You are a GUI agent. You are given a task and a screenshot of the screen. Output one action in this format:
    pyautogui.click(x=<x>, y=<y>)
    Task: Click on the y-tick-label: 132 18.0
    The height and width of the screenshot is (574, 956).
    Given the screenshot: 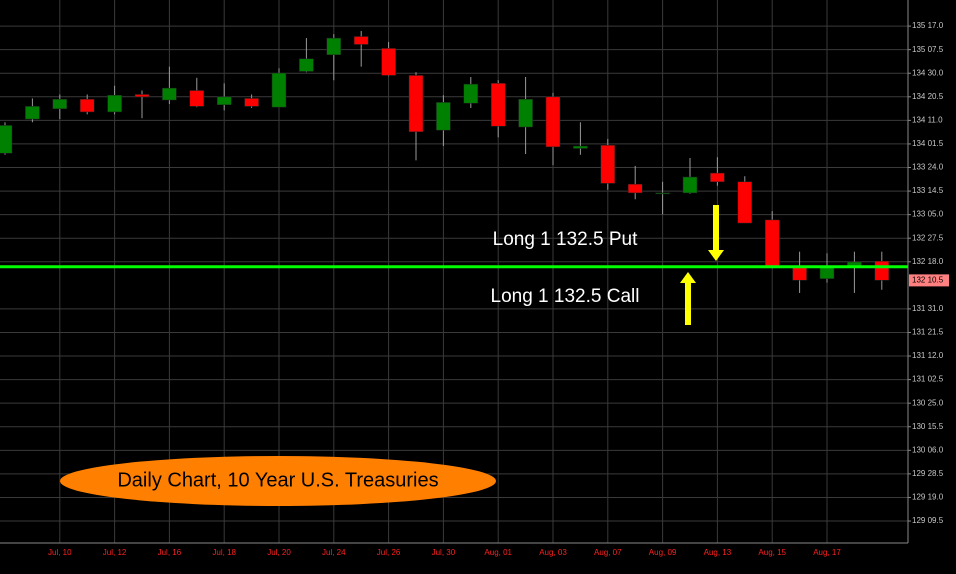 What is the action you would take?
    pyautogui.click(x=928, y=261)
    